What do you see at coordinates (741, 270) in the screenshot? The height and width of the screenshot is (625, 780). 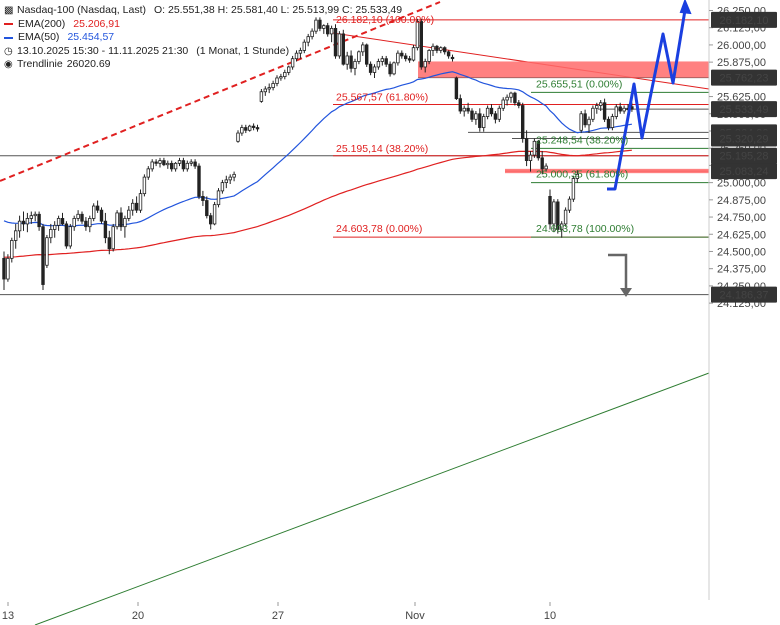 I see `y-axis-label: 24.375,00` at bounding box center [741, 270].